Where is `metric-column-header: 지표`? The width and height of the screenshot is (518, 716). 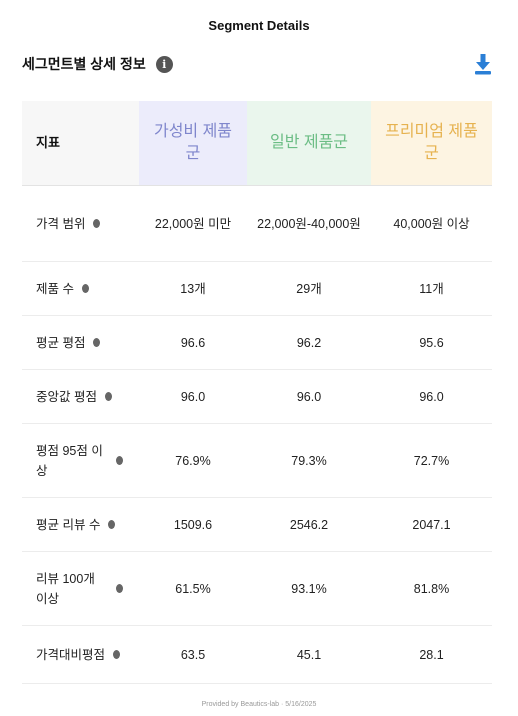
metric-column-header: 지표 is located at coordinates (80, 143).